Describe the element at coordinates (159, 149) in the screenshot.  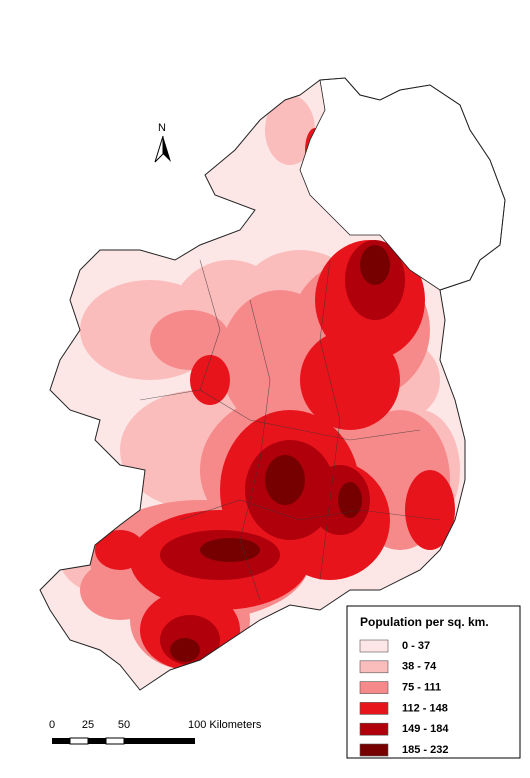
I see `north-arrow-left` at that location.